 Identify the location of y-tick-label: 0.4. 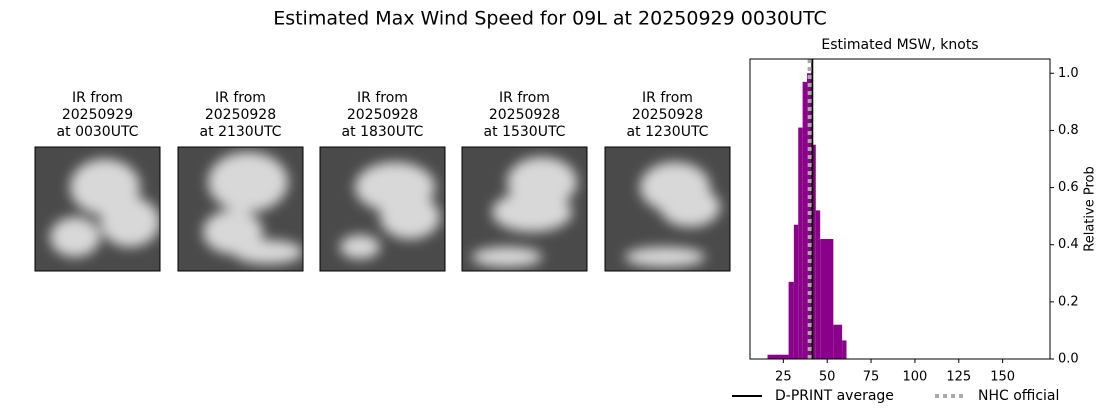
(1068, 244).